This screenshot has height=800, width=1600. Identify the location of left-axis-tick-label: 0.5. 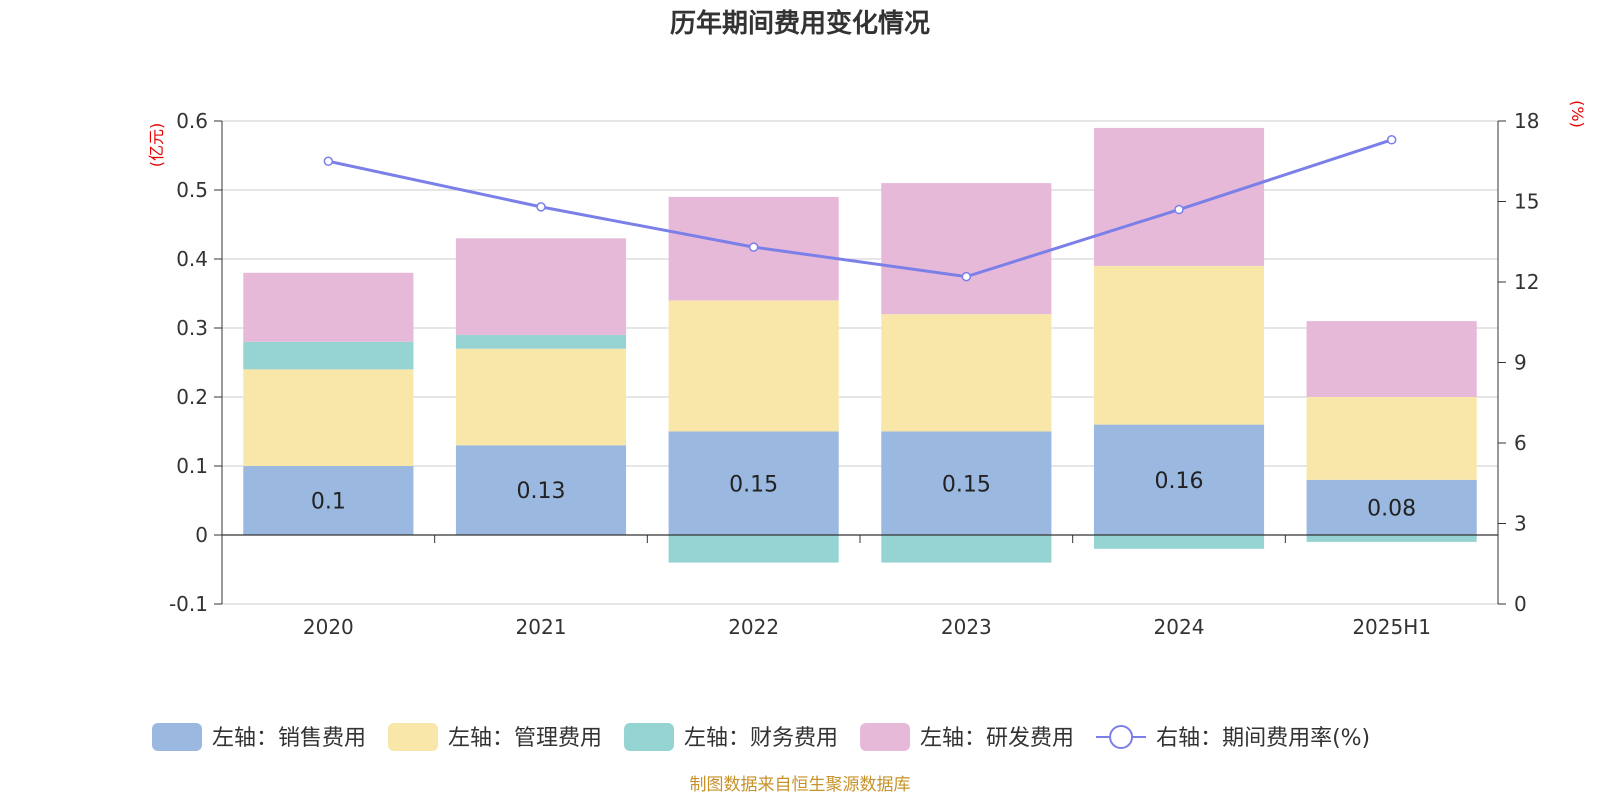
(192, 190).